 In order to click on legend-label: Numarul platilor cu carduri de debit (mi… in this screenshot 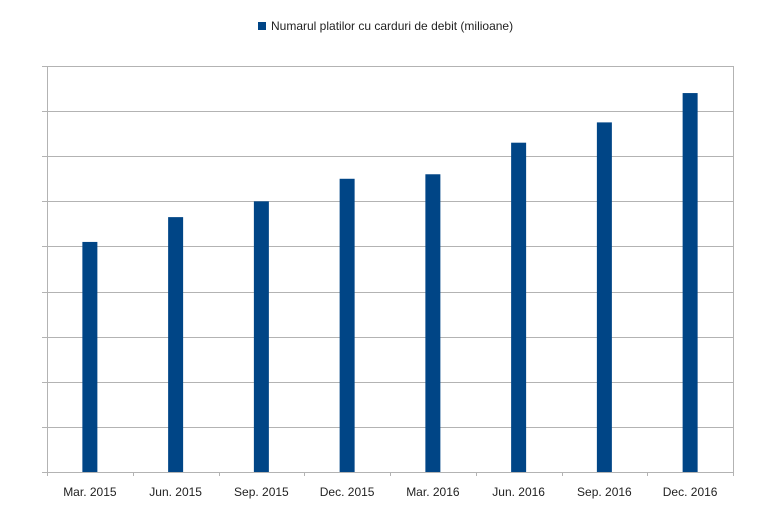, I will do `click(392, 26)`.